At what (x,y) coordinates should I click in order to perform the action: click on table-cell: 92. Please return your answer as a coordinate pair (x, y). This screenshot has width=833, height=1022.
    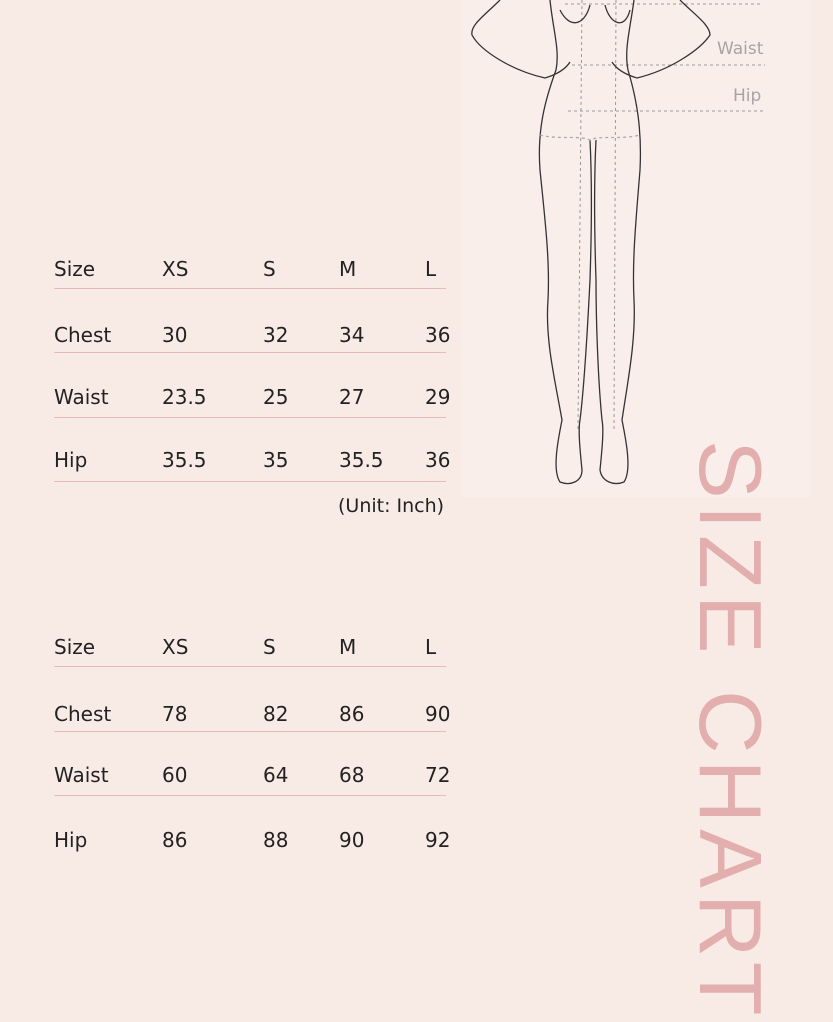
    Looking at the image, I should click on (438, 840).